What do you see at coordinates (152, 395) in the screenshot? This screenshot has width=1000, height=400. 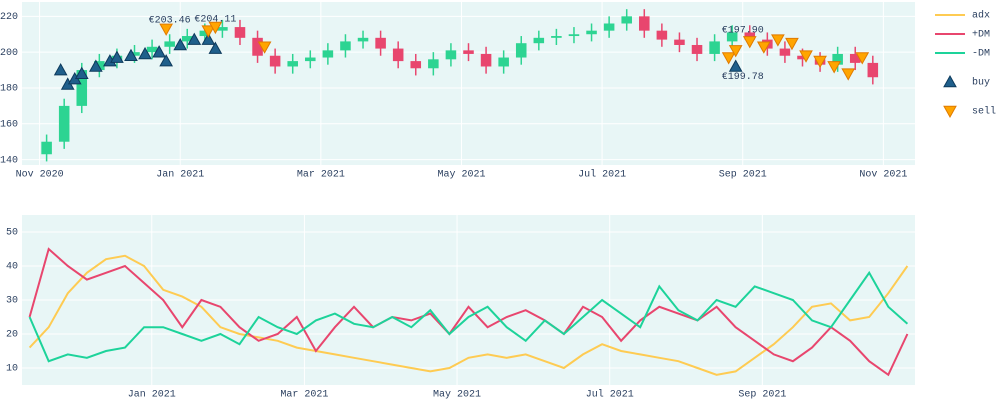 I see `x-tick-label: Jan 2021` at bounding box center [152, 395].